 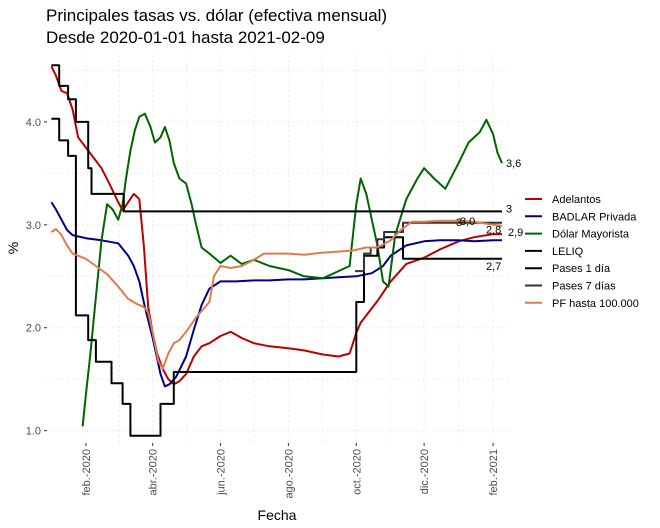 I want to click on series-line-pases-7-dias, so click(x=428, y=247).